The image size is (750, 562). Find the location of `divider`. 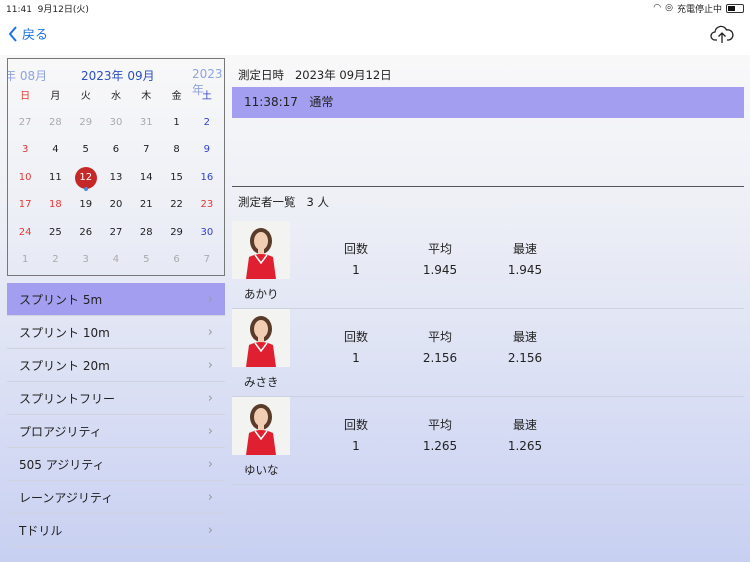

divider is located at coordinates (488, 186).